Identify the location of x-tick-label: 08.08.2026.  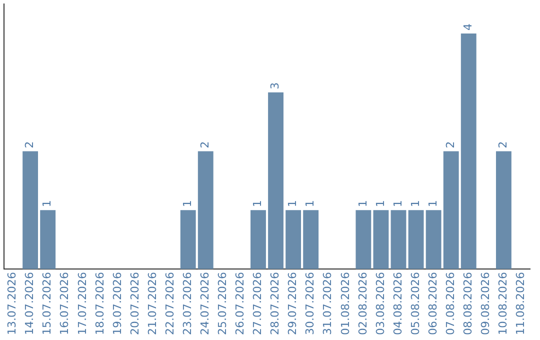
(467, 304).